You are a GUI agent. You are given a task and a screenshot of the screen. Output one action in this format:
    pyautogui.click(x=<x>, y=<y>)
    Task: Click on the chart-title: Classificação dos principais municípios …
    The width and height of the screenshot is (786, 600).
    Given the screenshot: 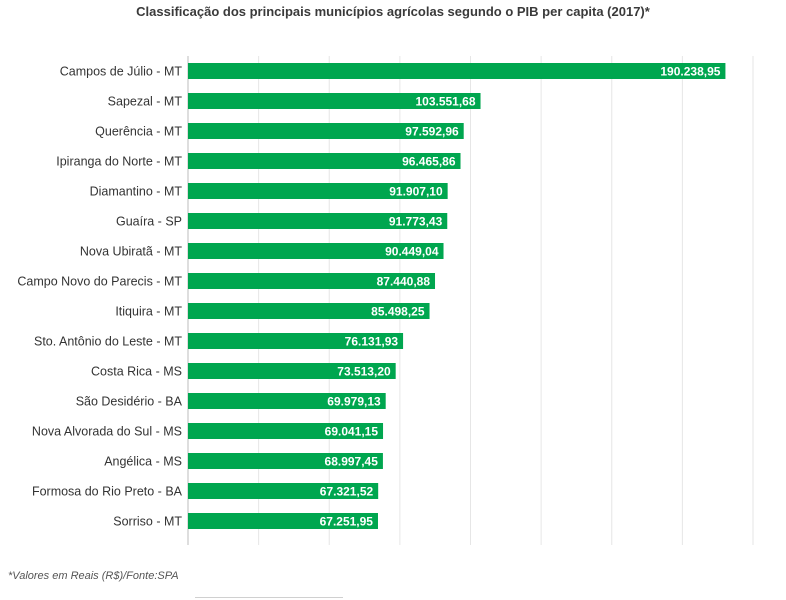 What is the action you would take?
    pyautogui.click(x=393, y=11)
    